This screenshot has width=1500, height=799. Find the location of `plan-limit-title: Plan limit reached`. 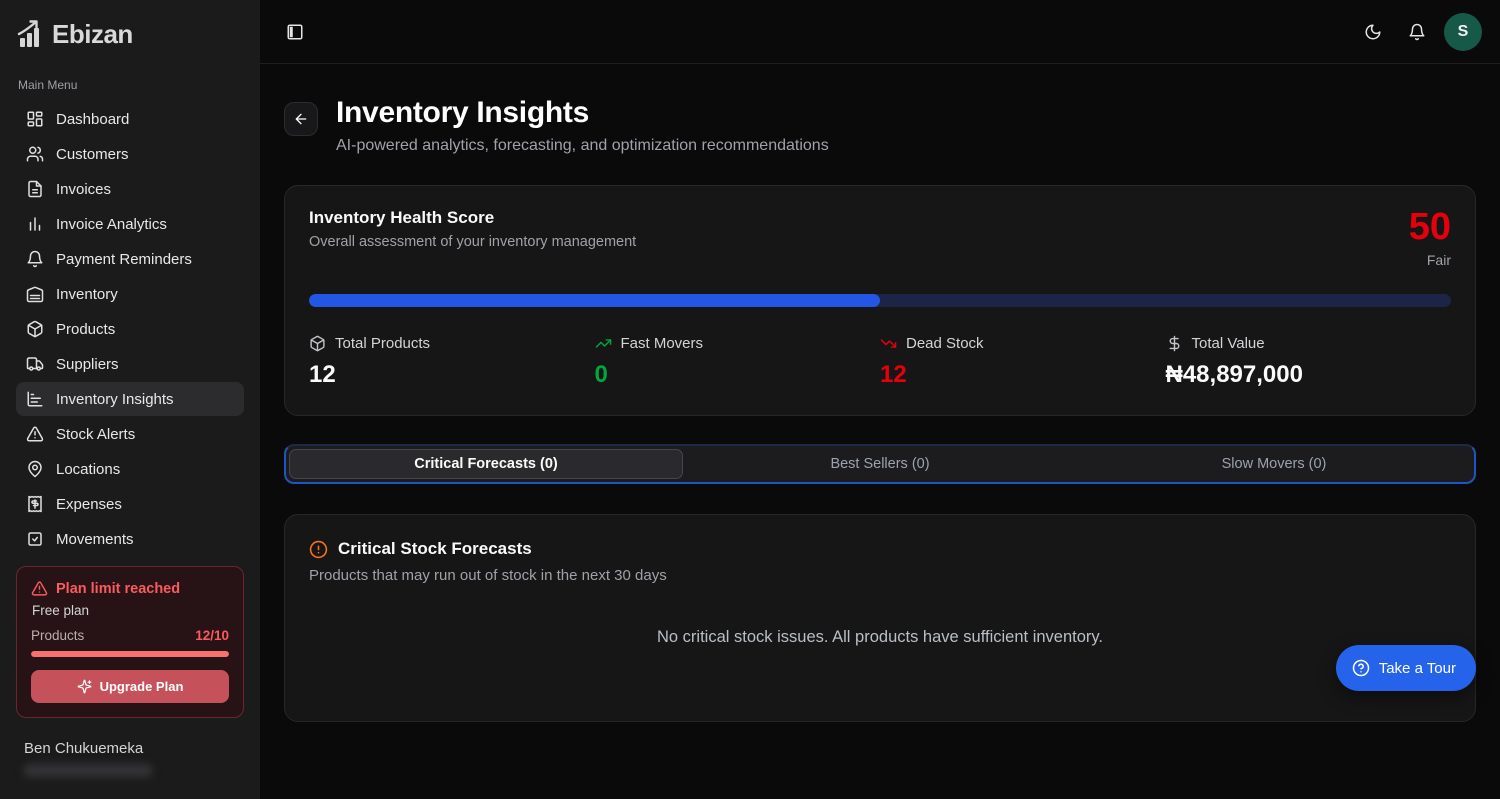

plan-limit-title: Plan limit reached is located at coordinates (118, 588).